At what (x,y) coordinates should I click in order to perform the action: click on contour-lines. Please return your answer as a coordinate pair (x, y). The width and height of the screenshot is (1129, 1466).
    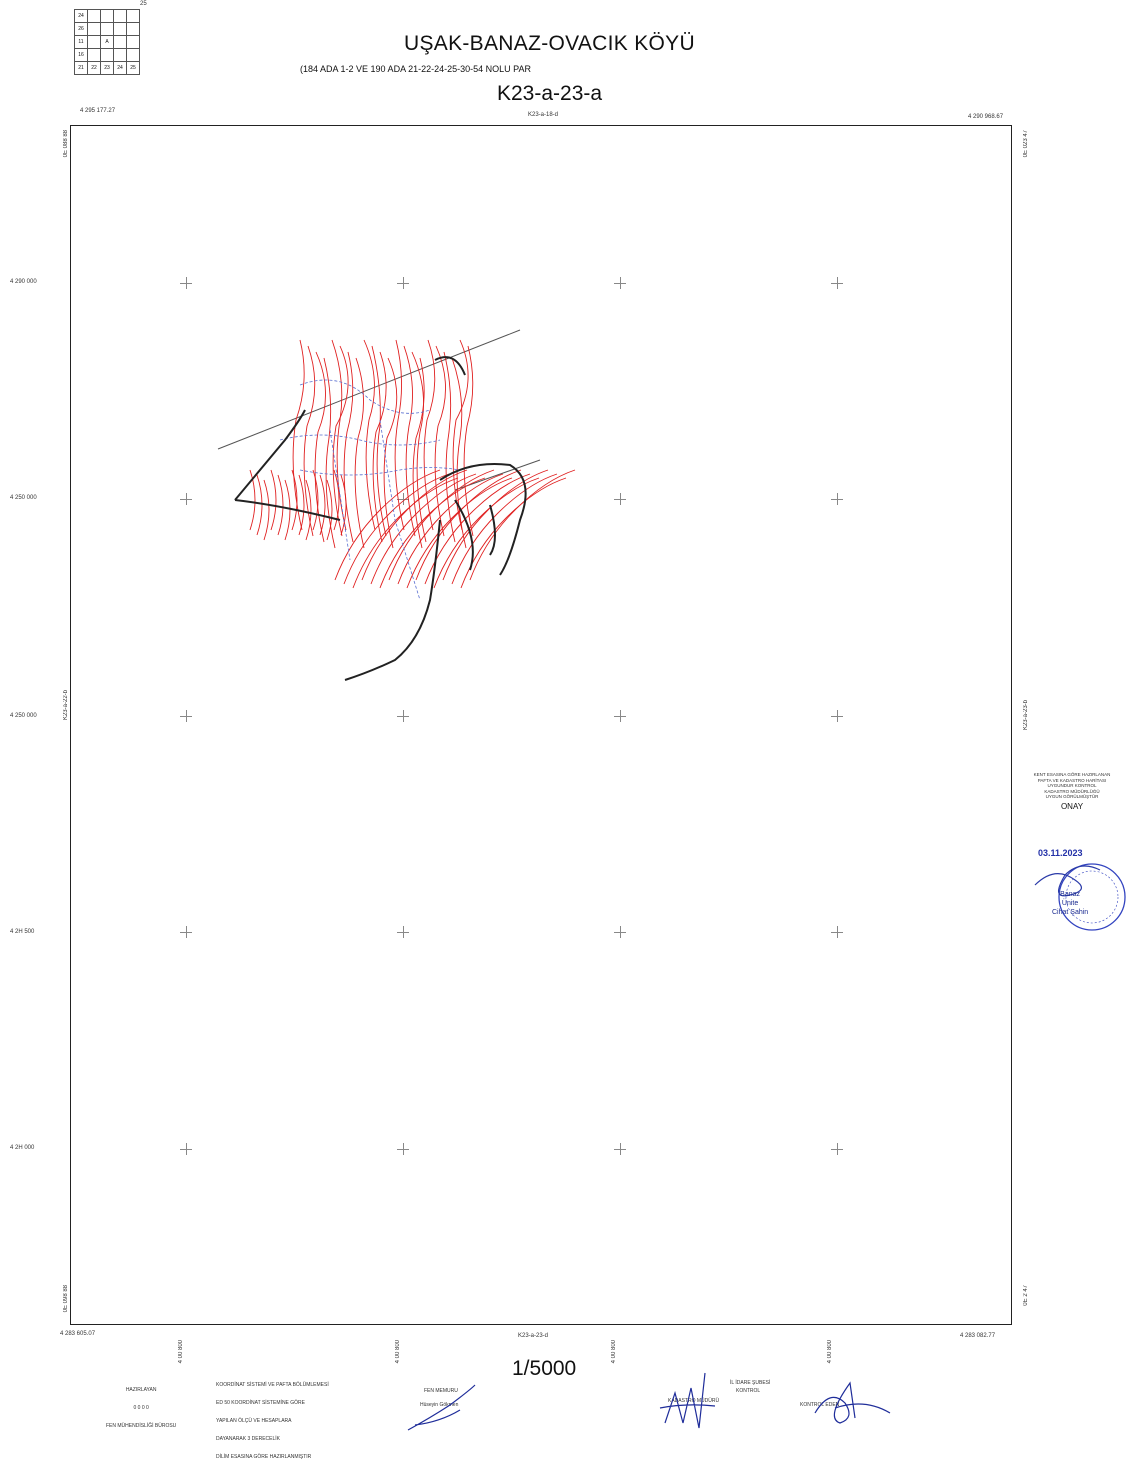
    Looking at the image, I should click on (412, 464).